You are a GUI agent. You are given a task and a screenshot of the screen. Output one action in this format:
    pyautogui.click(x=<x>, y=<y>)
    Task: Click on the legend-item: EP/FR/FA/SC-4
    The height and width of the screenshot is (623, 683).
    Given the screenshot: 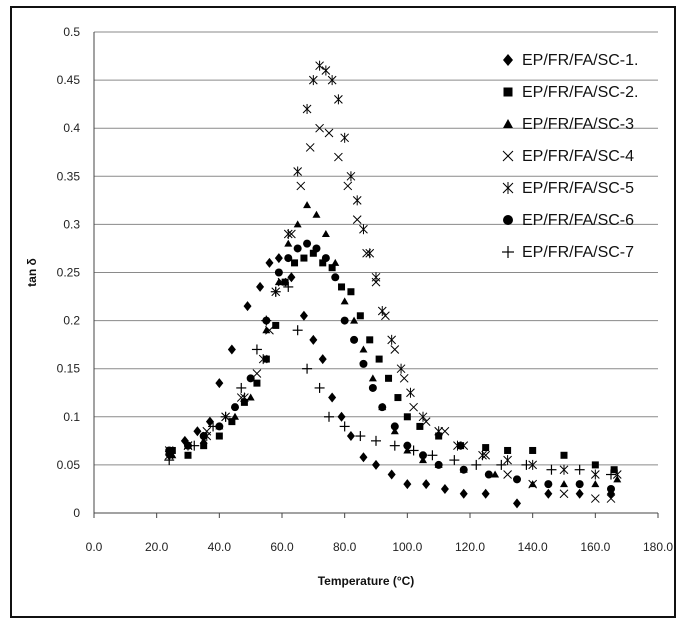 What is the action you would take?
    pyautogui.click(x=568, y=156)
    